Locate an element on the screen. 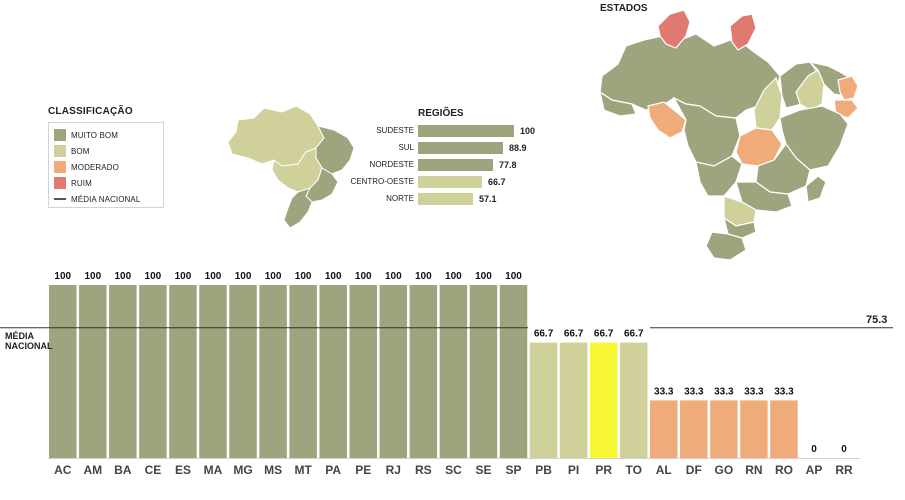 The height and width of the screenshot is (500, 905). value-label-mg: 100 is located at coordinates (243, 276).